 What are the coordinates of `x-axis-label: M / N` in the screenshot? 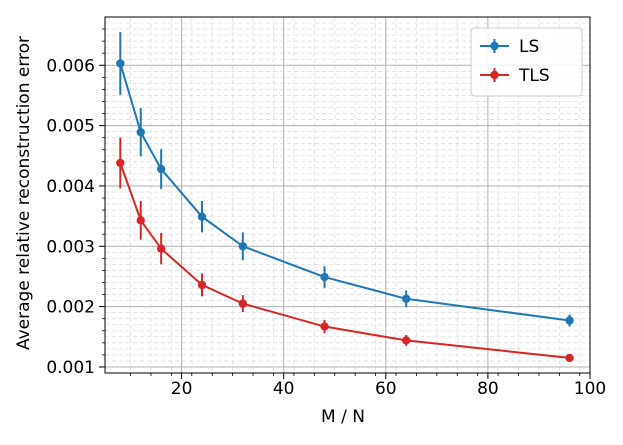 It's located at (343, 417).